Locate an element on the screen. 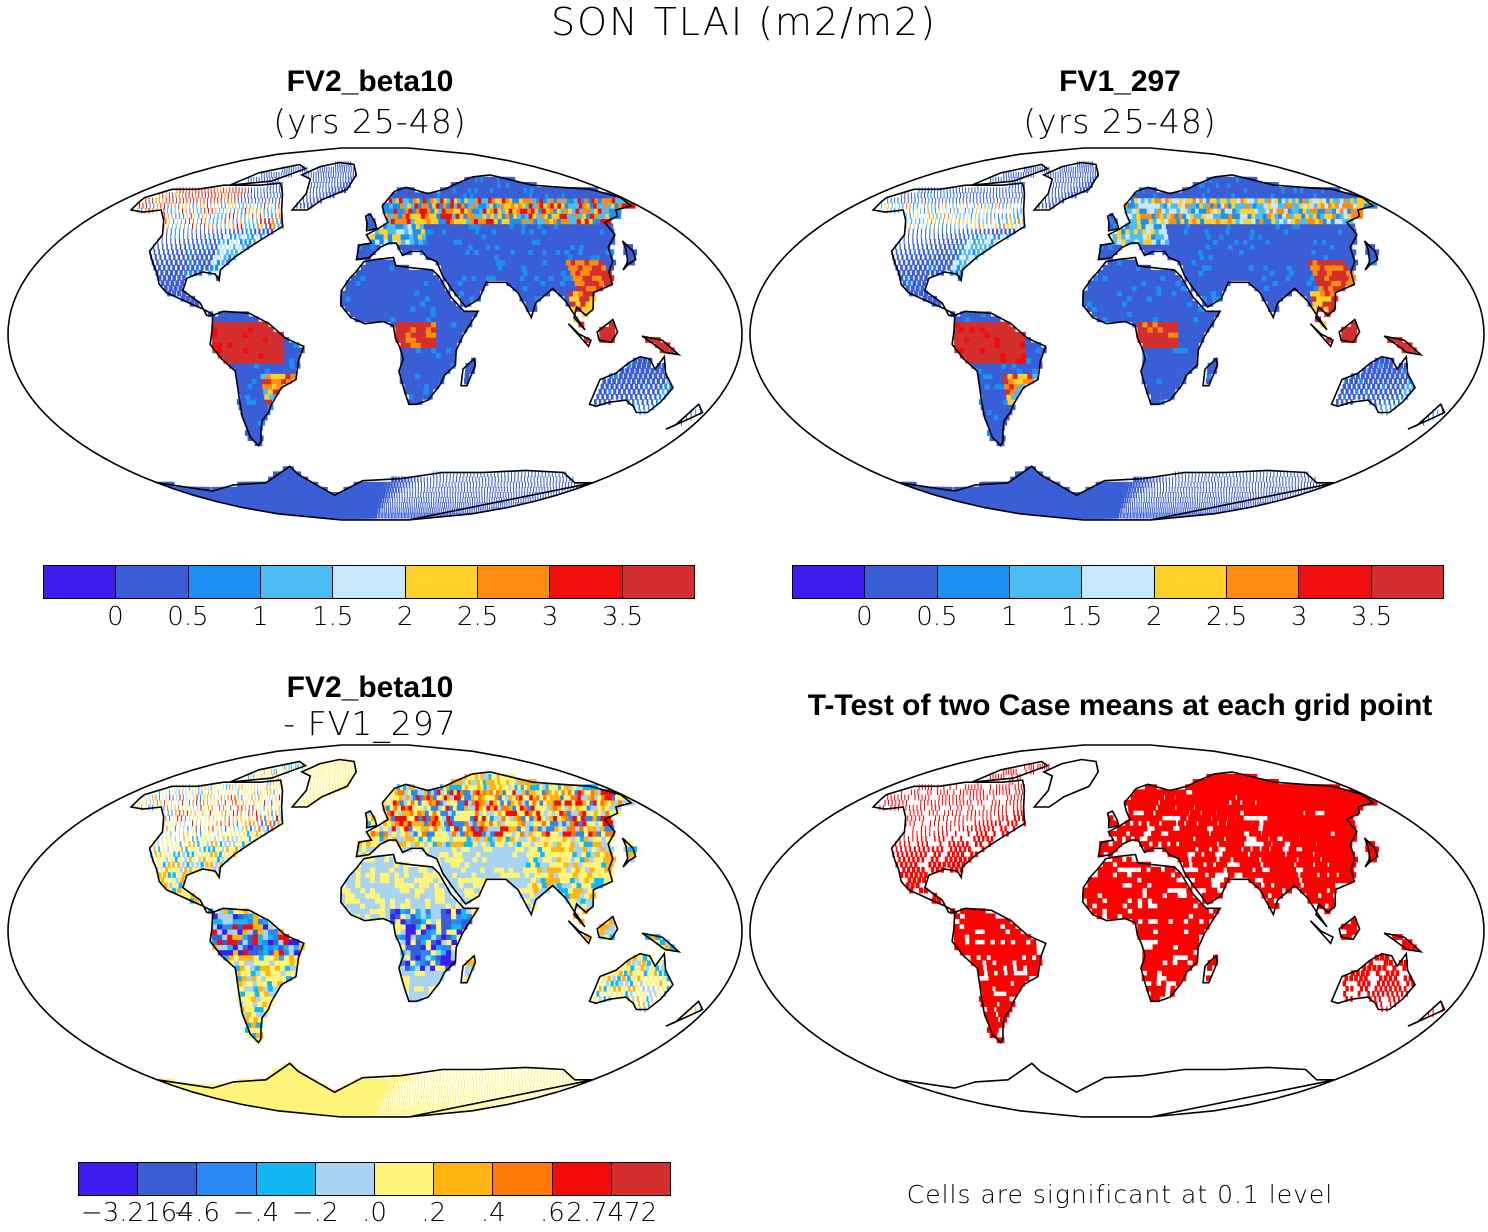  panel-fv2-subtitle: (yrs 25-48) is located at coordinates (370, 121).